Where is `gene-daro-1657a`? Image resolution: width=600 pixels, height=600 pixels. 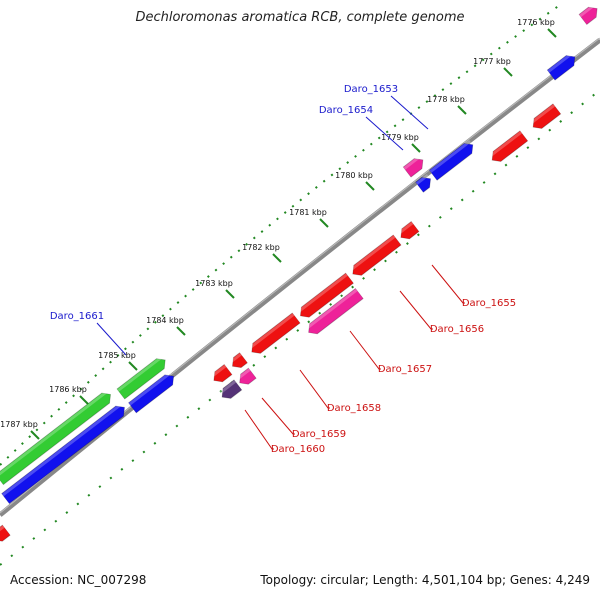 gene-daro-1657a is located at coordinates (325, 295).